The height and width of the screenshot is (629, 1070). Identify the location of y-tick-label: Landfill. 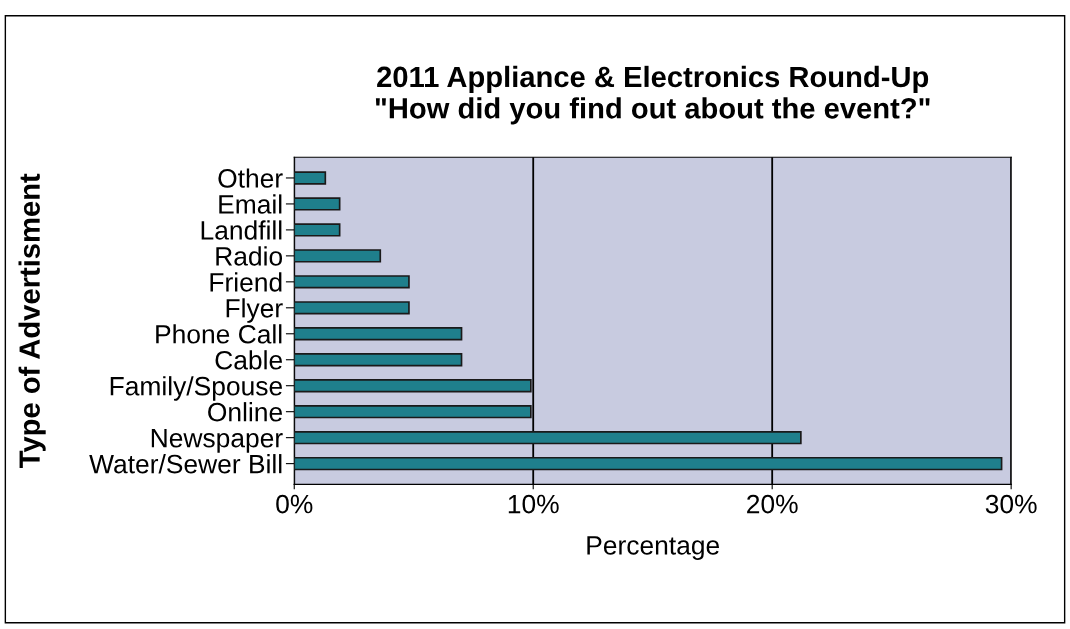
(241, 230).